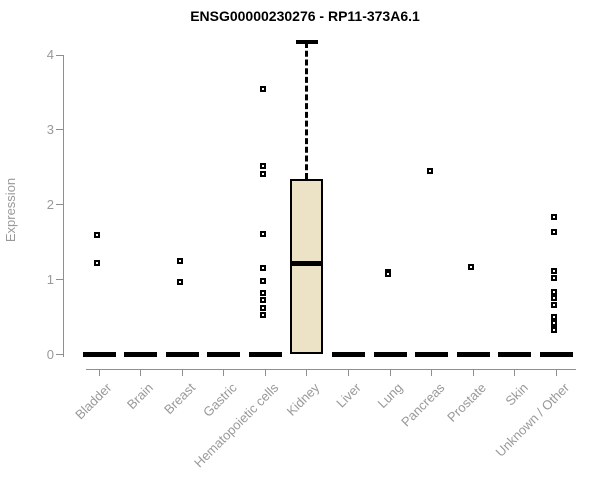 This screenshot has height=500, width=600. What do you see at coordinates (50, 129) in the screenshot?
I see `y-tick-label: 3` at bounding box center [50, 129].